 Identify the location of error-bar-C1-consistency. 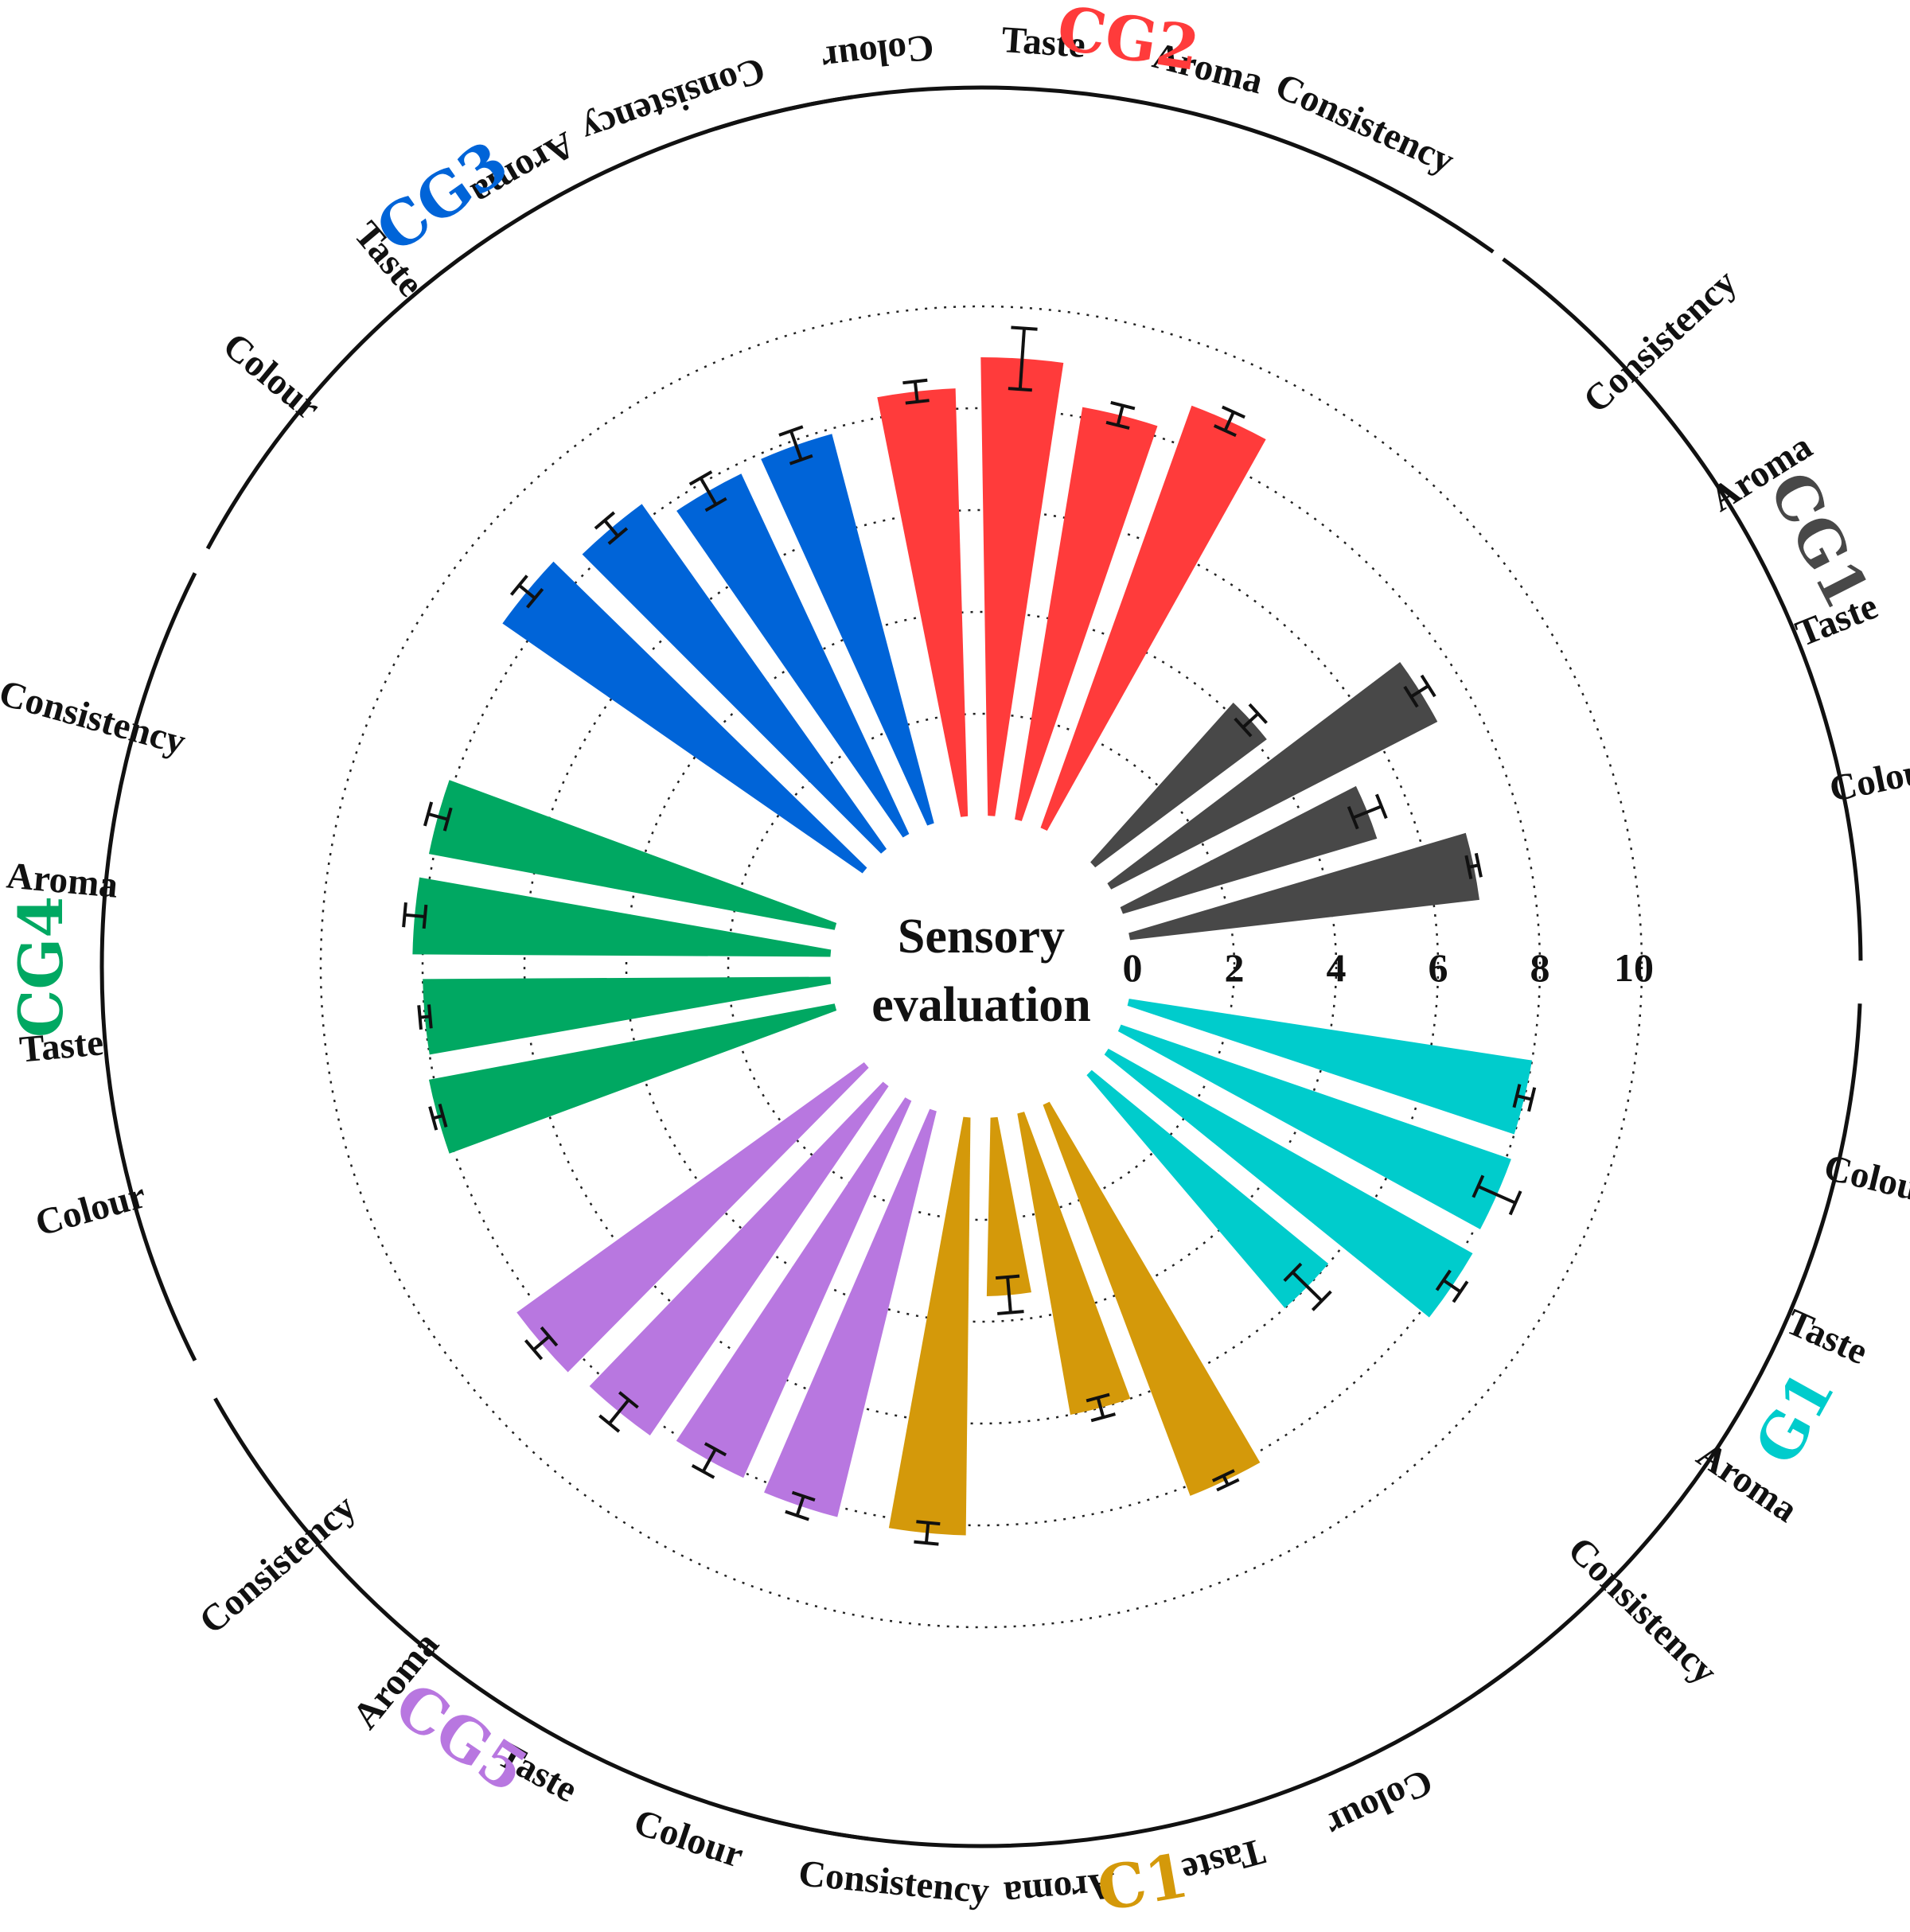
(927, 1533).